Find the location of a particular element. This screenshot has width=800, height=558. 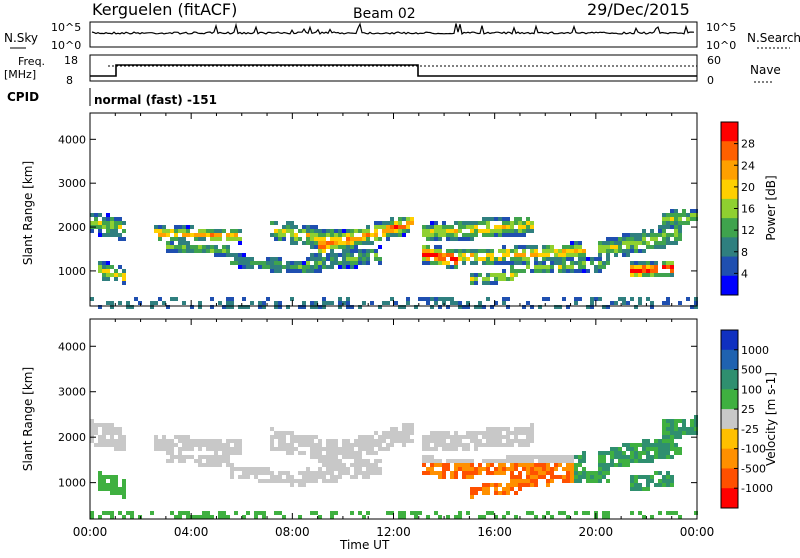

colorbar-tick-label: 4 is located at coordinates (744, 273).